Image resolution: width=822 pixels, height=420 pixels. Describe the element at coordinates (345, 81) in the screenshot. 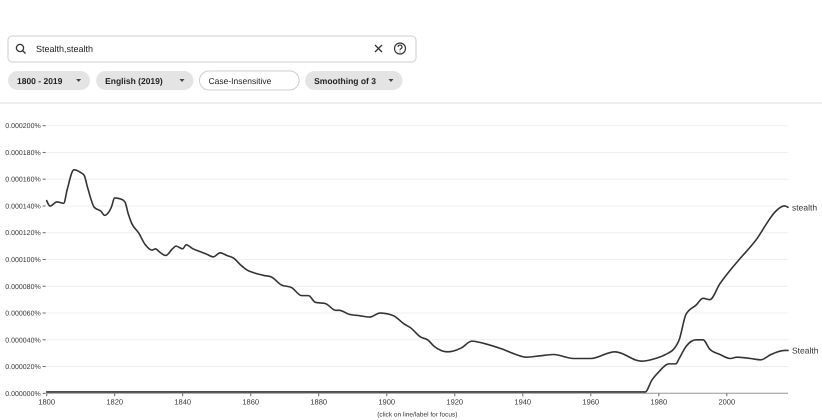

I see `text: Smoothing of 3` at that location.